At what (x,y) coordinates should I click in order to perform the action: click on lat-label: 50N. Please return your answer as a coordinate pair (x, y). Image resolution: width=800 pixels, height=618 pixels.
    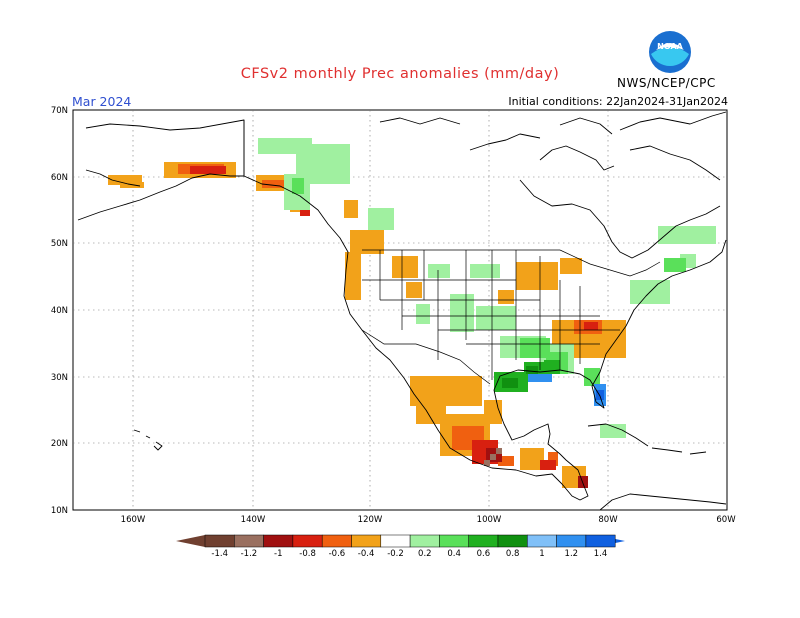
    Looking at the image, I should click on (59, 244).